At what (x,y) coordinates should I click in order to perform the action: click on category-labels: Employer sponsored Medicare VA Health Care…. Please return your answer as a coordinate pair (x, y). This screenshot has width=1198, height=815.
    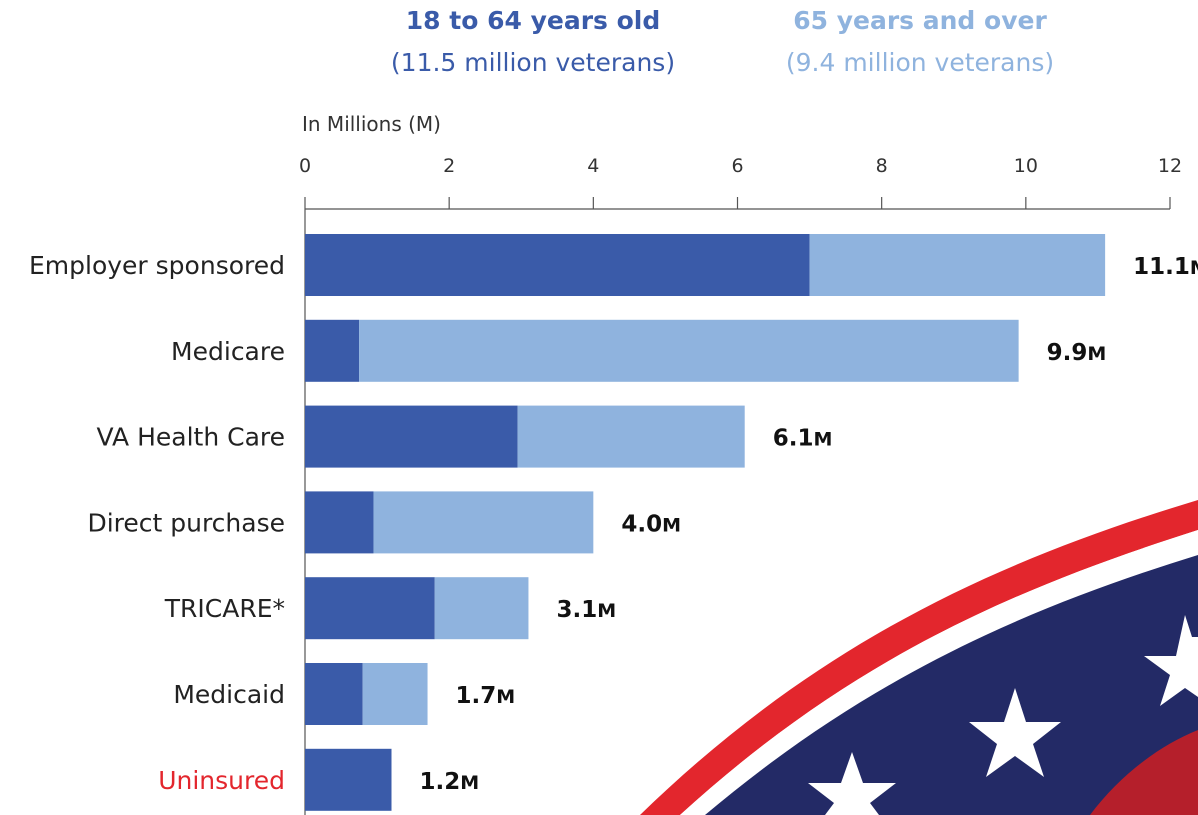
    Looking at the image, I should click on (157, 523).